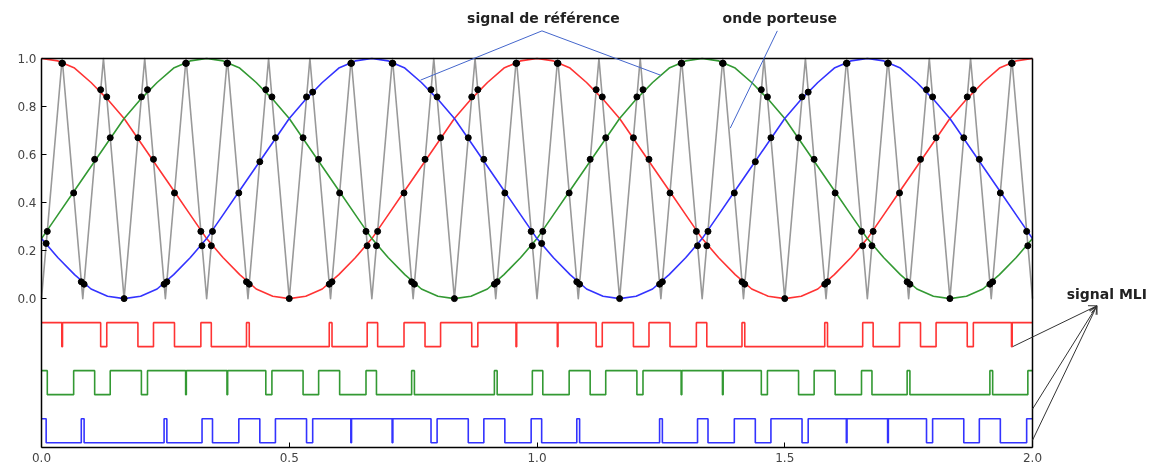 The width and height of the screenshot is (1166, 465). I want to click on y-tick-label: 0.6, so click(27, 155).